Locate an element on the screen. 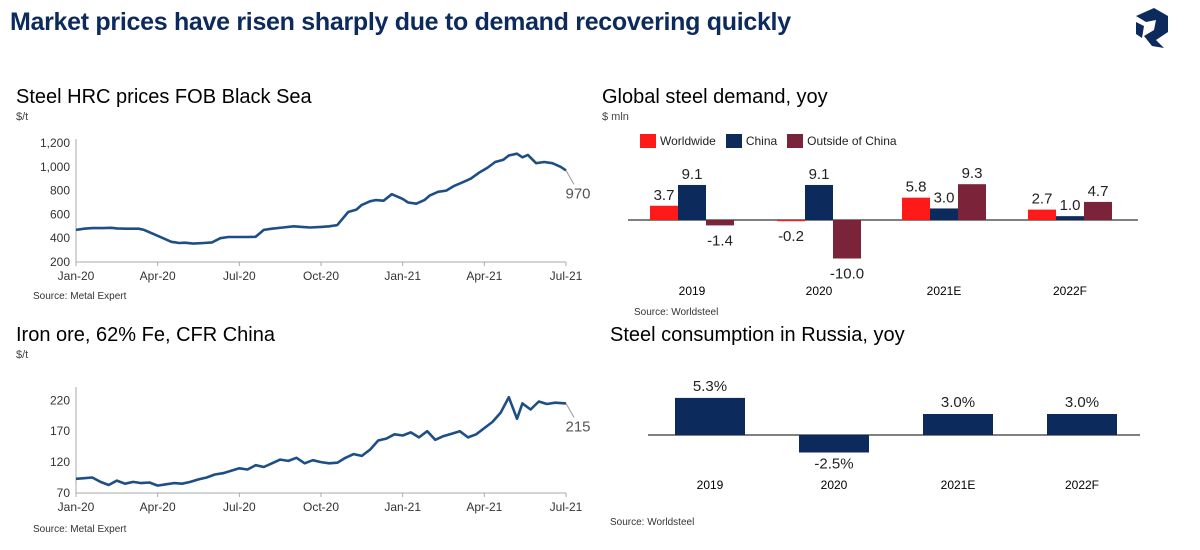  hrc-y-tick-label: 400 is located at coordinates (60, 238).